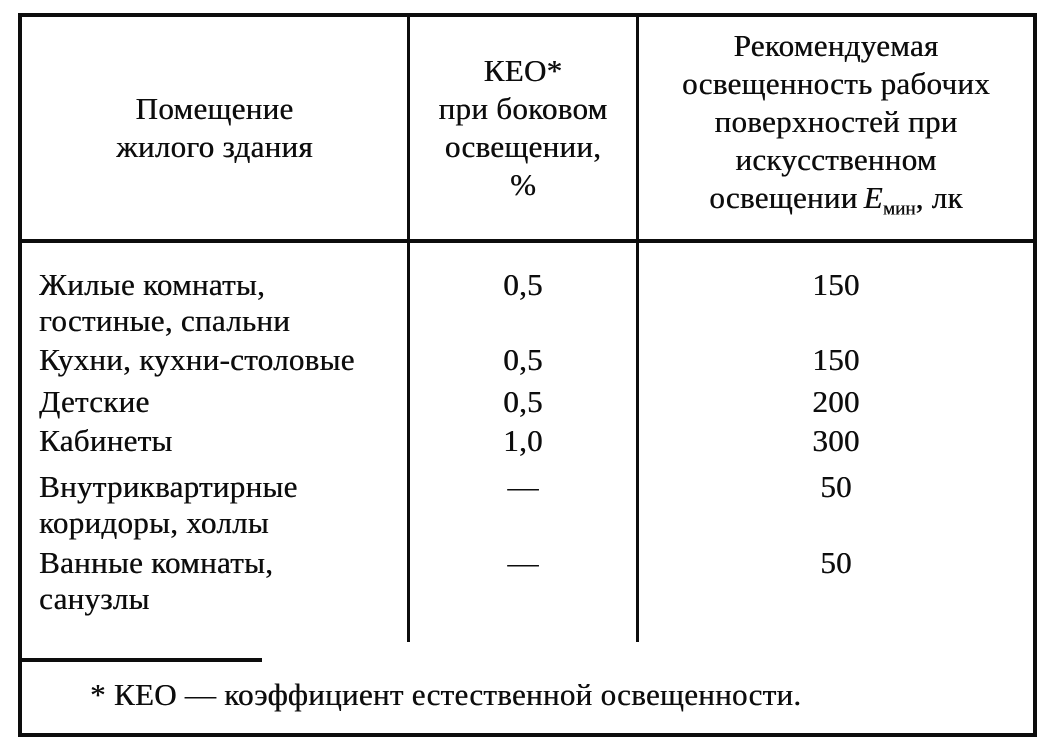 This screenshot has height=750, width=1049. Describe the element at coordinates (836, 84) in the screenshot. I see `header-illuminance-line: освещенность рабочих` at that location.